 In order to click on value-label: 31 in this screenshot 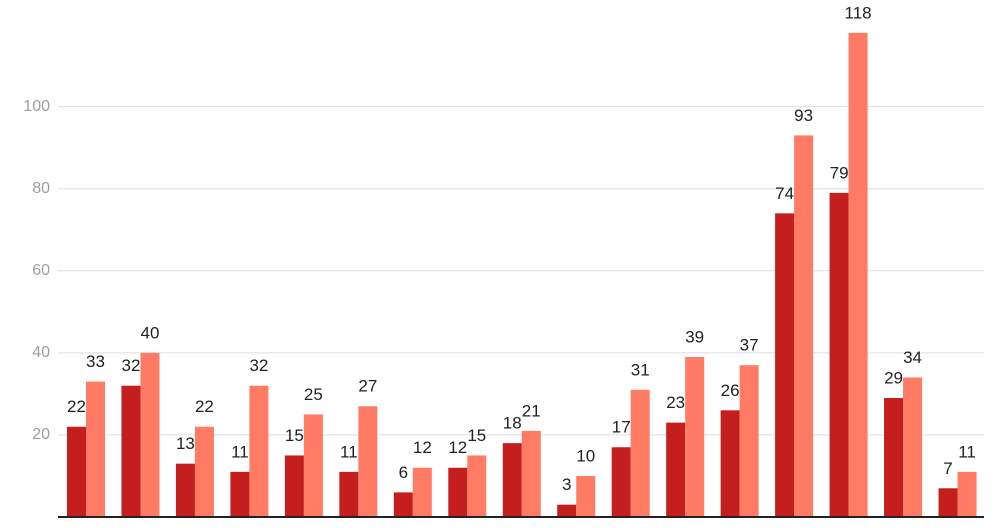, I will do `click(640, 369)`.